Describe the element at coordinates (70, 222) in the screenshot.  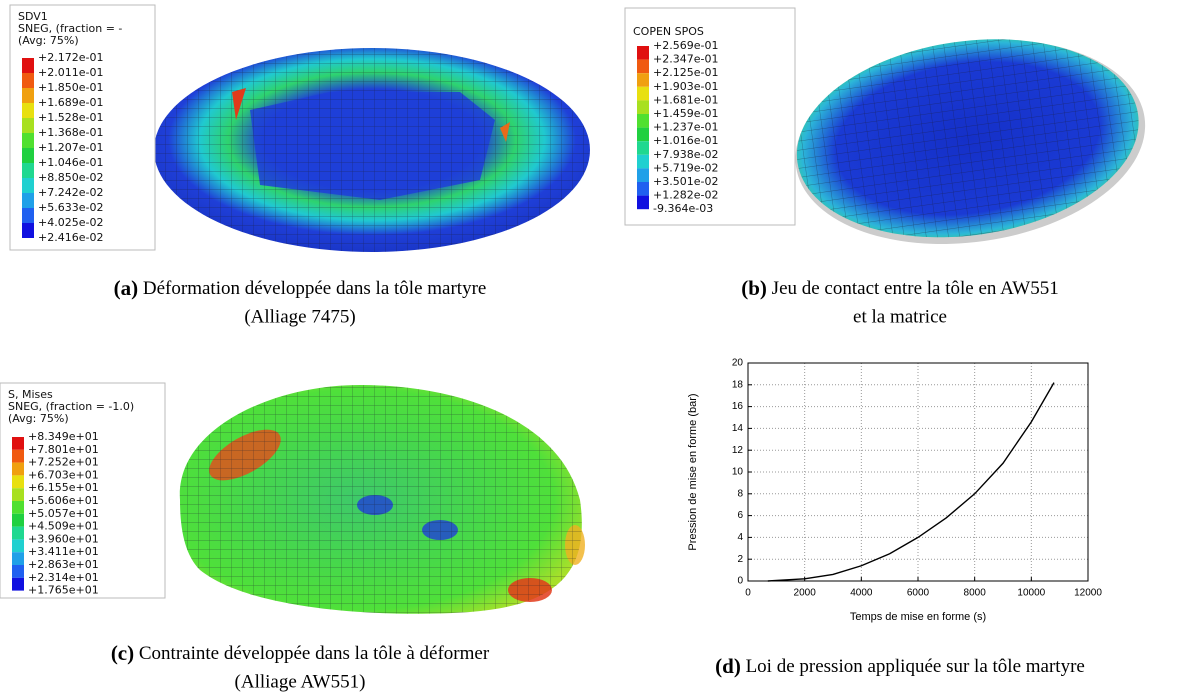
I see `legend-value: +4.025e-02` at that location.